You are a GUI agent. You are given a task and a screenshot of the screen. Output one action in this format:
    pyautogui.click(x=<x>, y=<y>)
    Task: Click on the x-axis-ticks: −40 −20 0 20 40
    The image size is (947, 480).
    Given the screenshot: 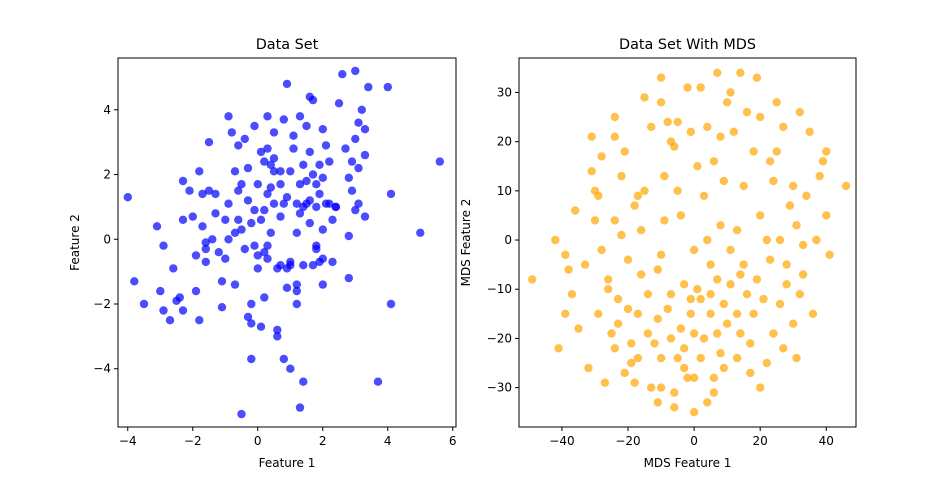 What is the action you would take?
    pyautogui.click(x=691, y=437)
    